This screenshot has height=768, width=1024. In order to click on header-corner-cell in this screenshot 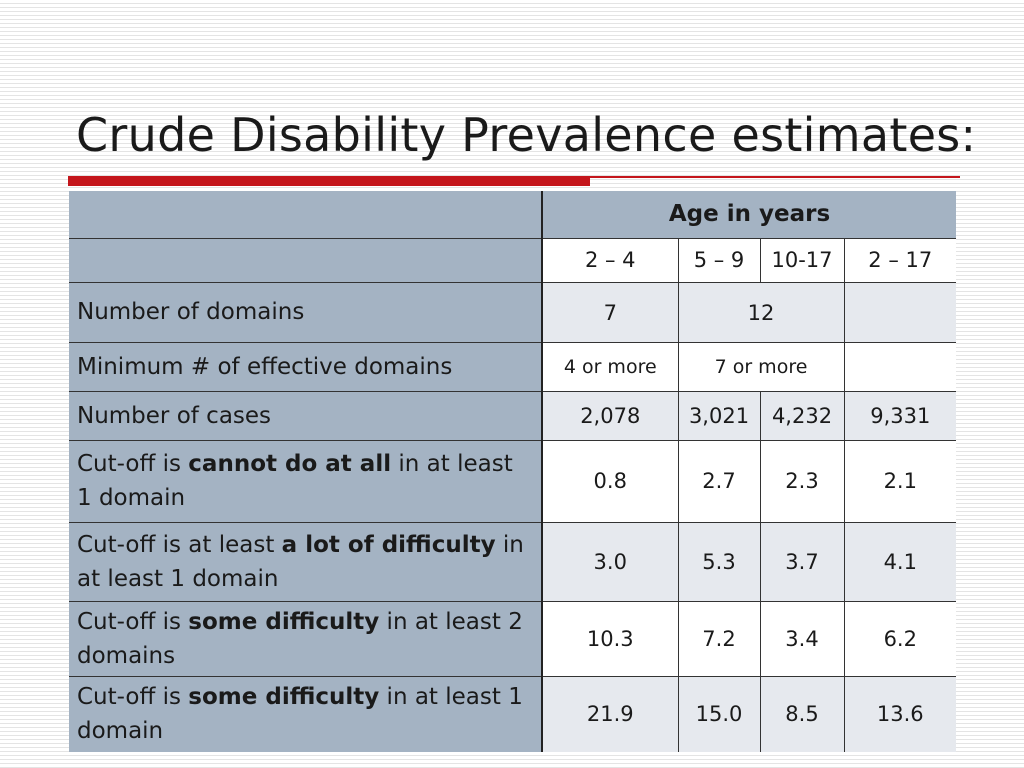, I will do `click(306, 214)`.